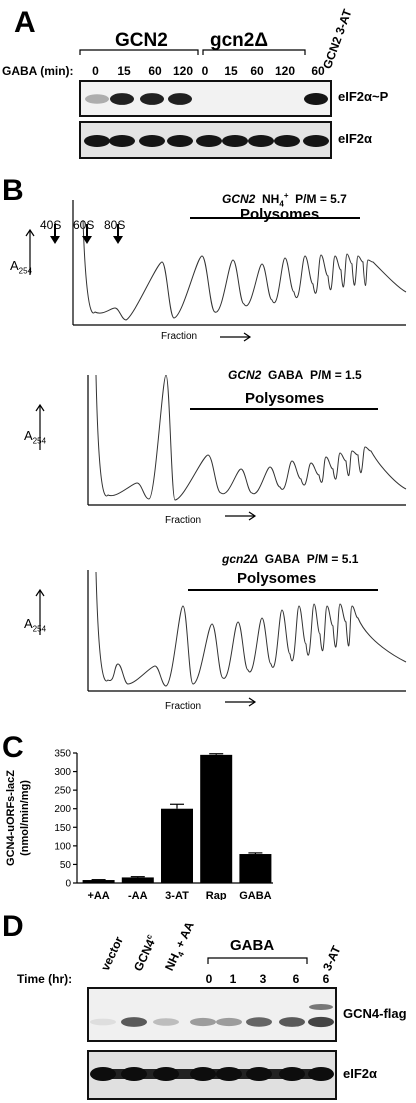  What do you see at coordinates (296, 979) in the screenshot?
I see `panel-d-time-3: 6` at bounding box center [296, 979].